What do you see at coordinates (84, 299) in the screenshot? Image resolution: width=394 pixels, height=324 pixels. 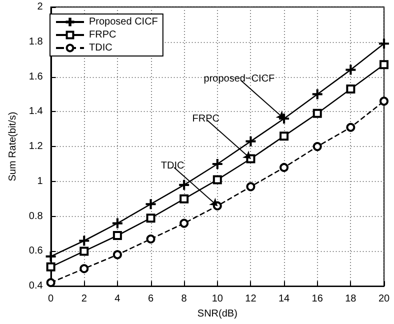 I see `x-tick-label: 2` at bounding box center [84, 299].